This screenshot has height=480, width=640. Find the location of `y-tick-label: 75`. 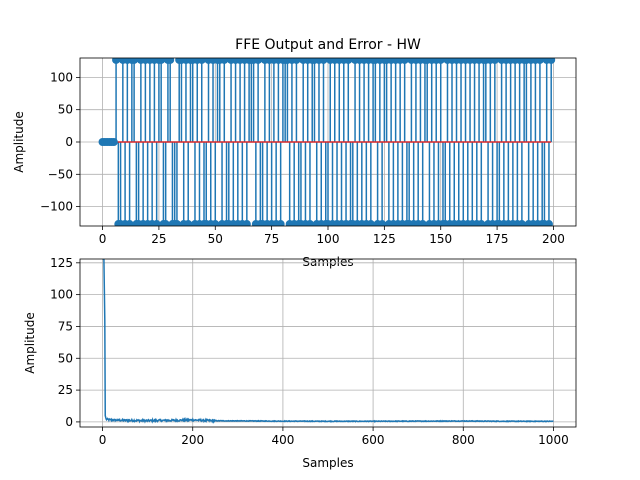

y-tick-label: 75 is located at coordinates (65, 326).